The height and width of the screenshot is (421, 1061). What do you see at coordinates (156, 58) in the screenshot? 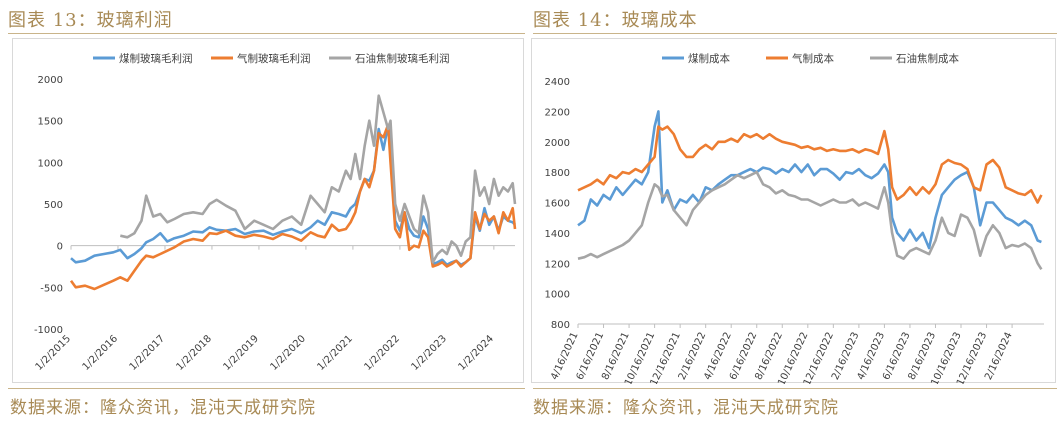
I see `legend-label: 煤制玻璃毛利润` at bounding box center [156, 58].